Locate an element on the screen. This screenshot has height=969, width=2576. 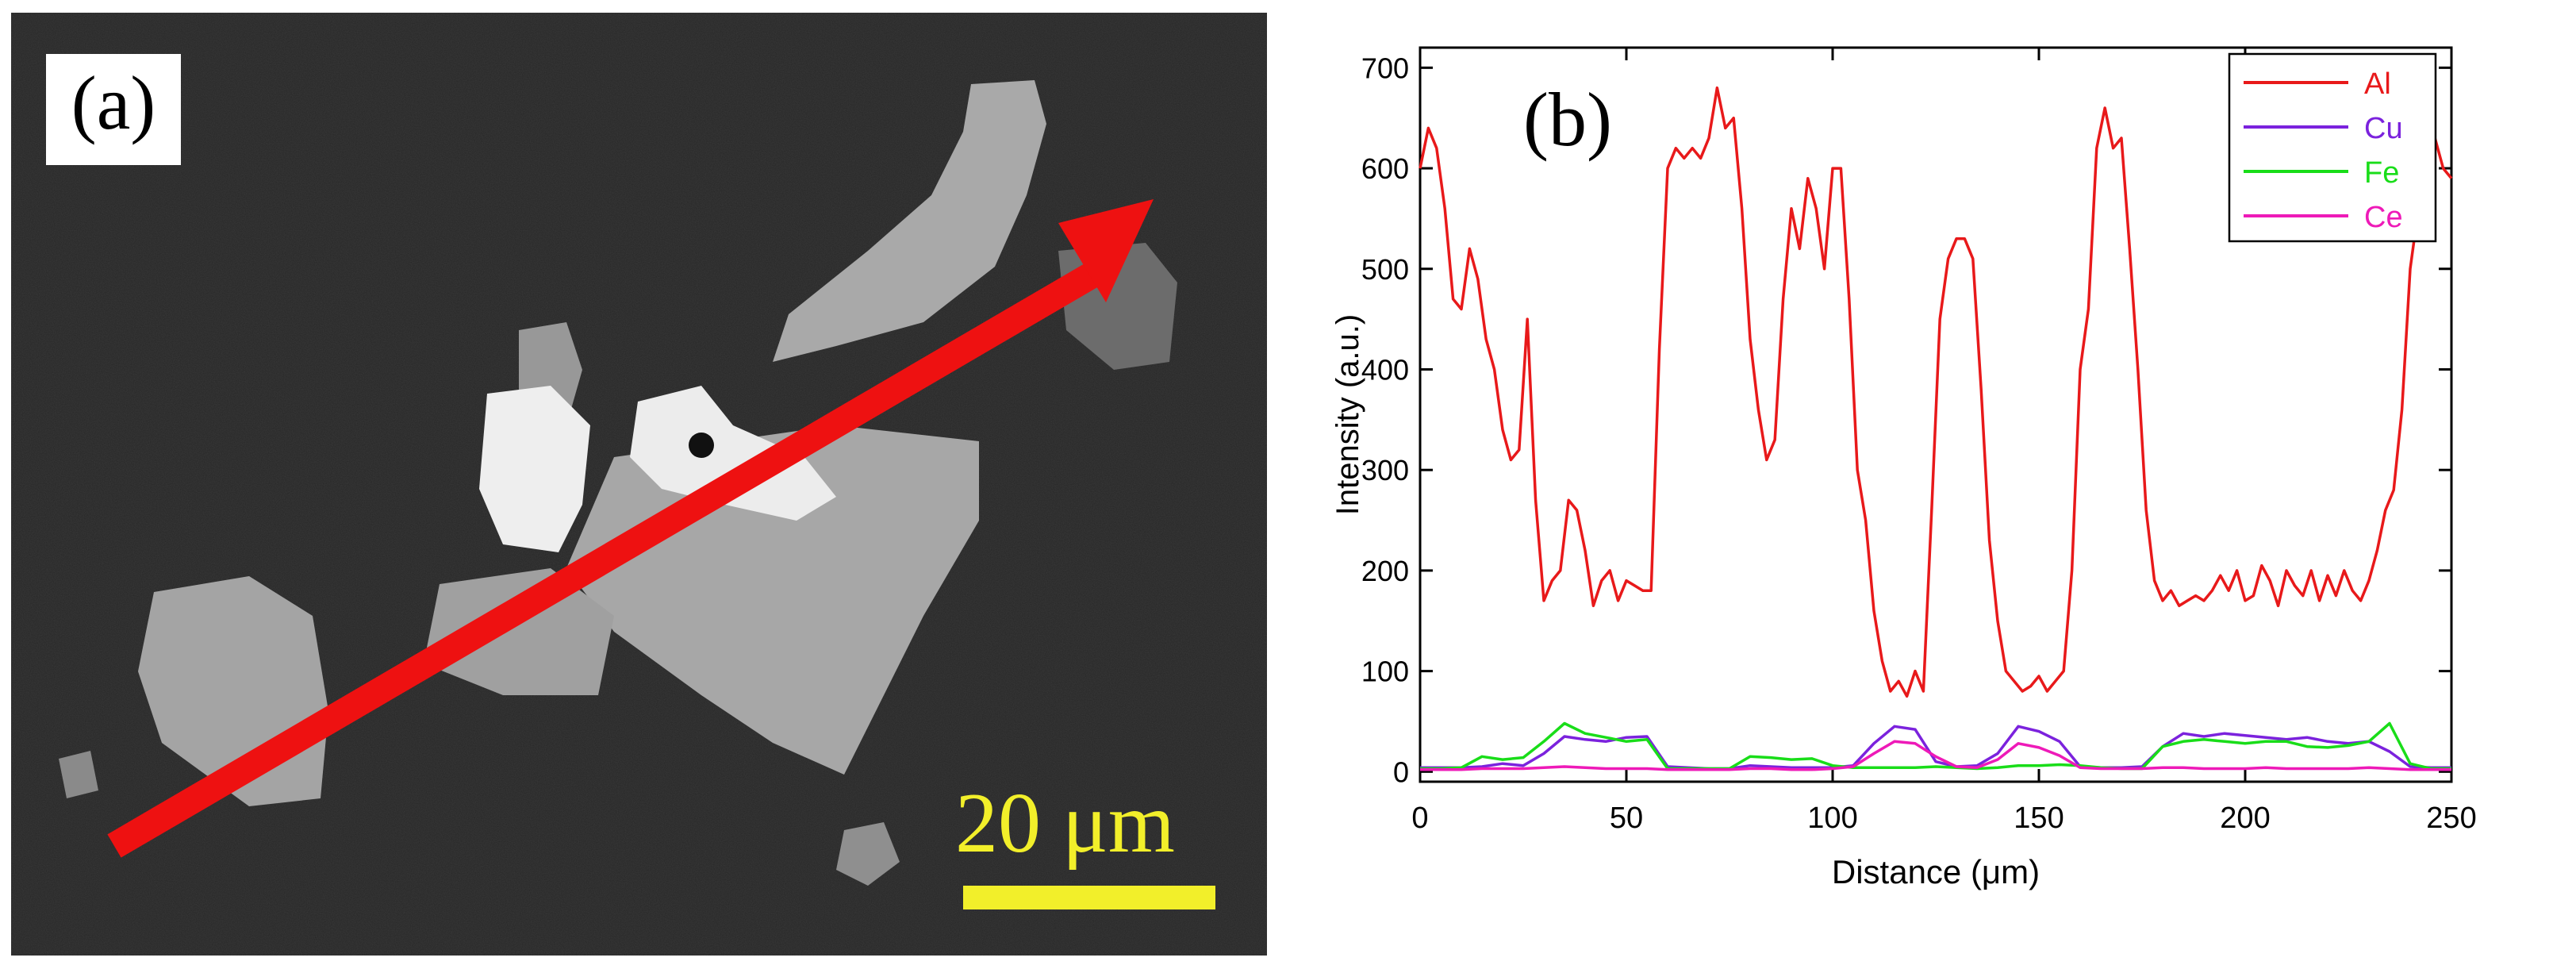
series-line-ce is located at coordinates (1935, 755).